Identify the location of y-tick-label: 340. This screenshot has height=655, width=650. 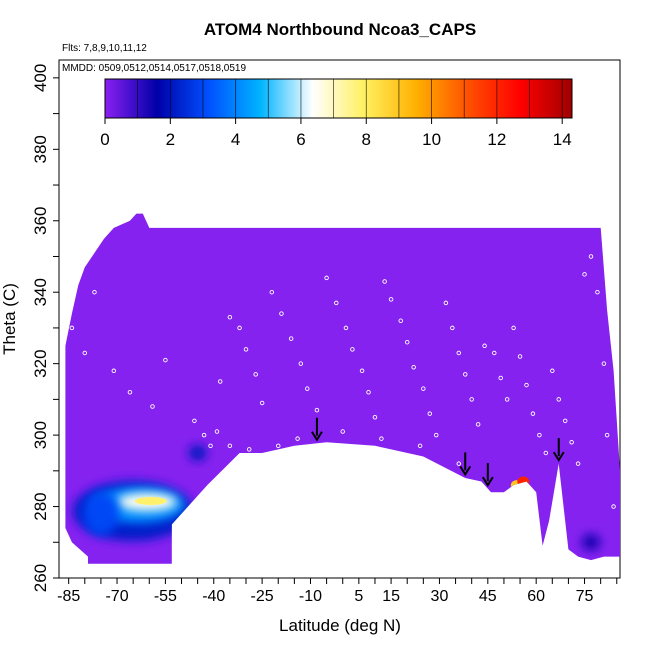
(40, 292).